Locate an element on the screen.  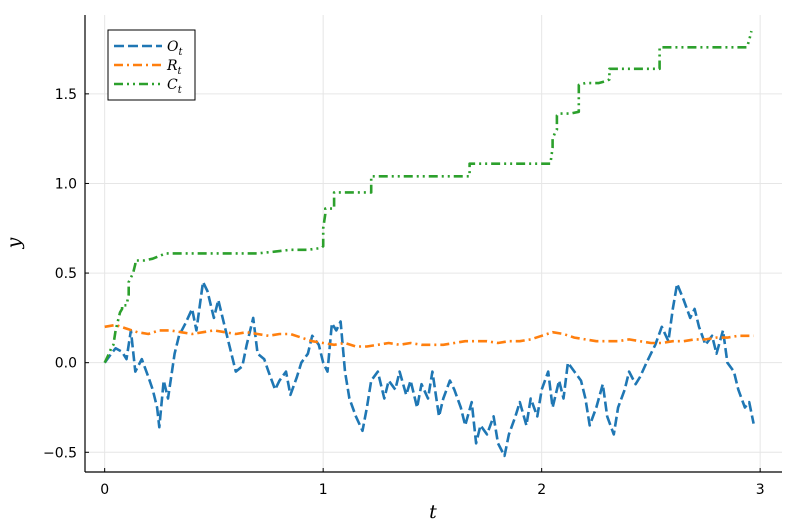
y-tick-label: −0.5 is located at coordinates (60, 453).